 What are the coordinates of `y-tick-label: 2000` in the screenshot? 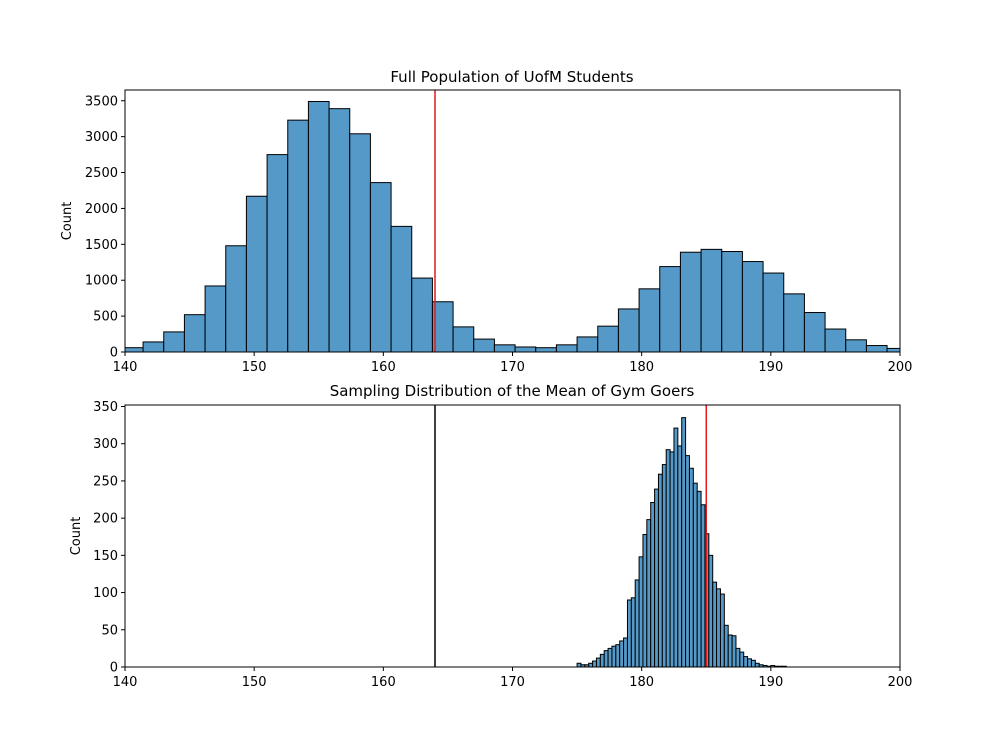 It's located at (101, 209).